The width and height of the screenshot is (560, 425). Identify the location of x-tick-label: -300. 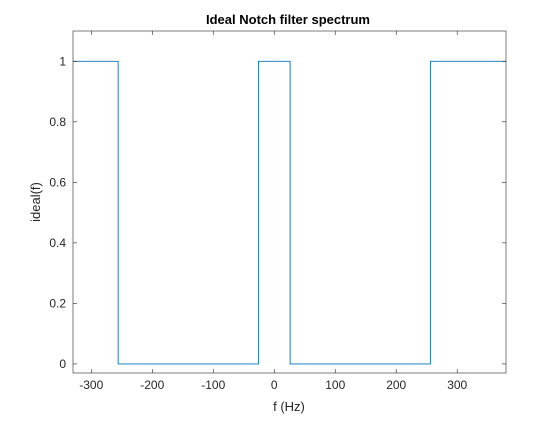
(91, 385).